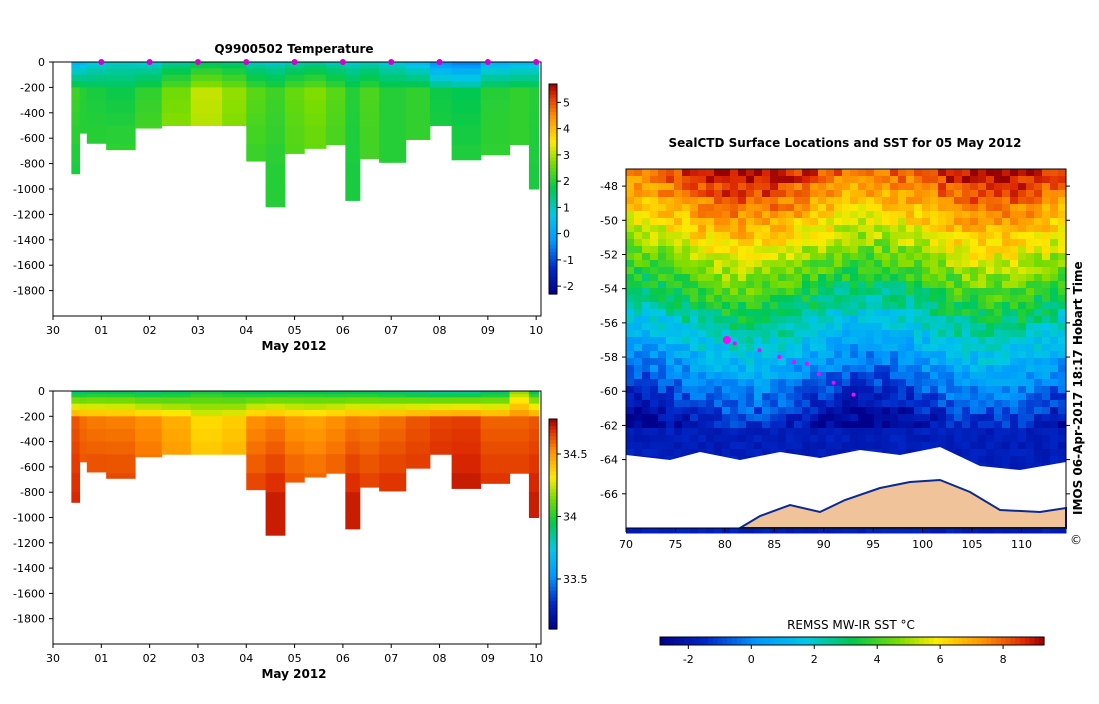 The image size is (1099, 704). I want to click on x-tick-label: 07, so click(391, 330).